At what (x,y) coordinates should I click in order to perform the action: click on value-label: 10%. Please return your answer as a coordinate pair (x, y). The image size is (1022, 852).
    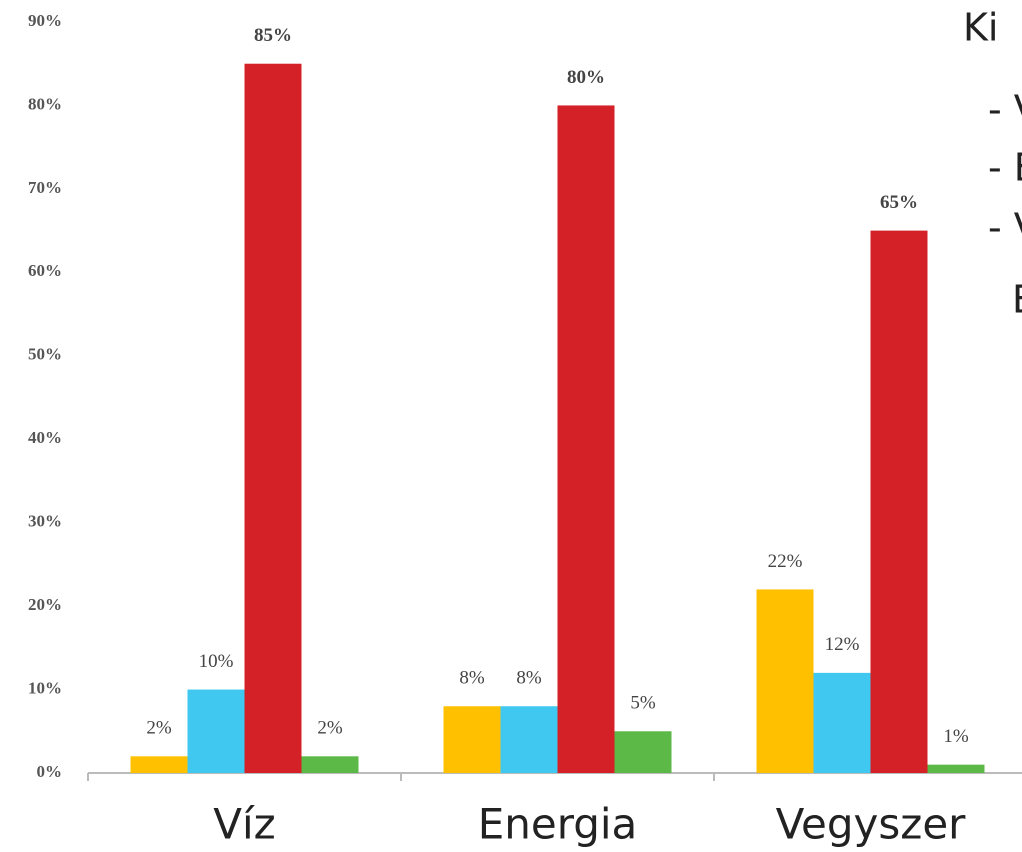
    Looking at the image, I should click on (216, 661).